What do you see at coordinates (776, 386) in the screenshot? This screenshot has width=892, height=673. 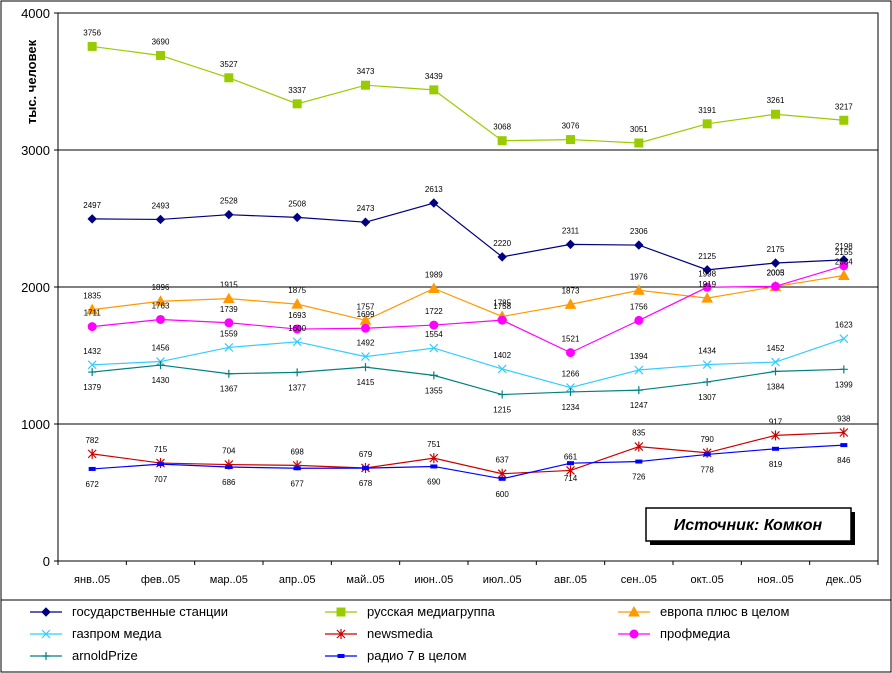 I see `data-label: 1384` at bounding box center [776, 386].